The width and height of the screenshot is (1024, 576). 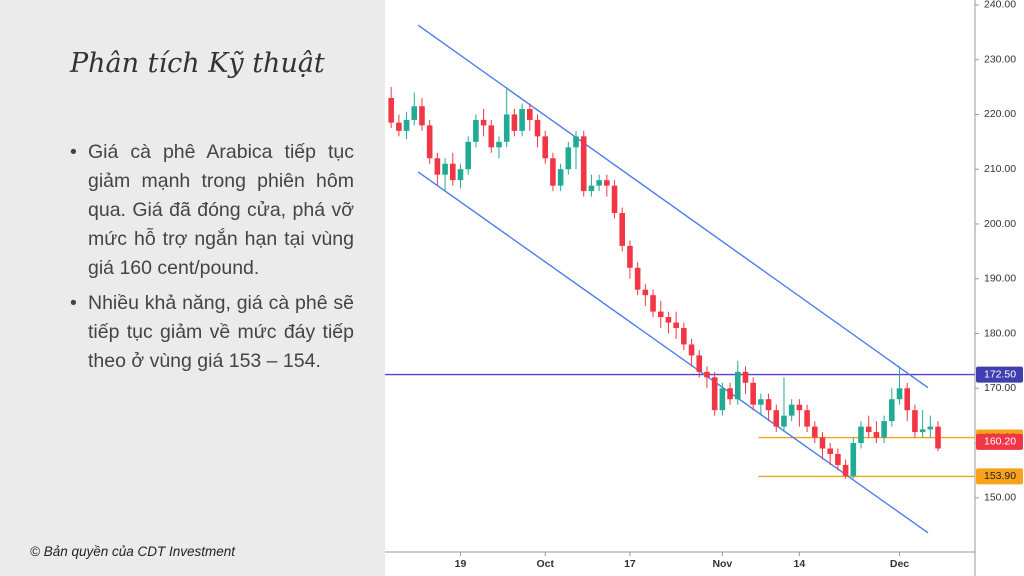 I want to click on y-tick-label: 200.00, so click(x=1000, y=224).